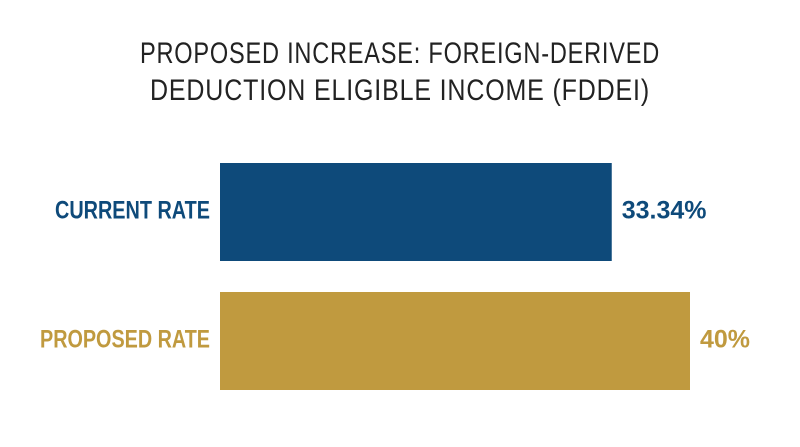  What do you see at coordinates (664, 211) in the screenshot?
I see `value-label: 33.34%` at bounding box center [664, 211].